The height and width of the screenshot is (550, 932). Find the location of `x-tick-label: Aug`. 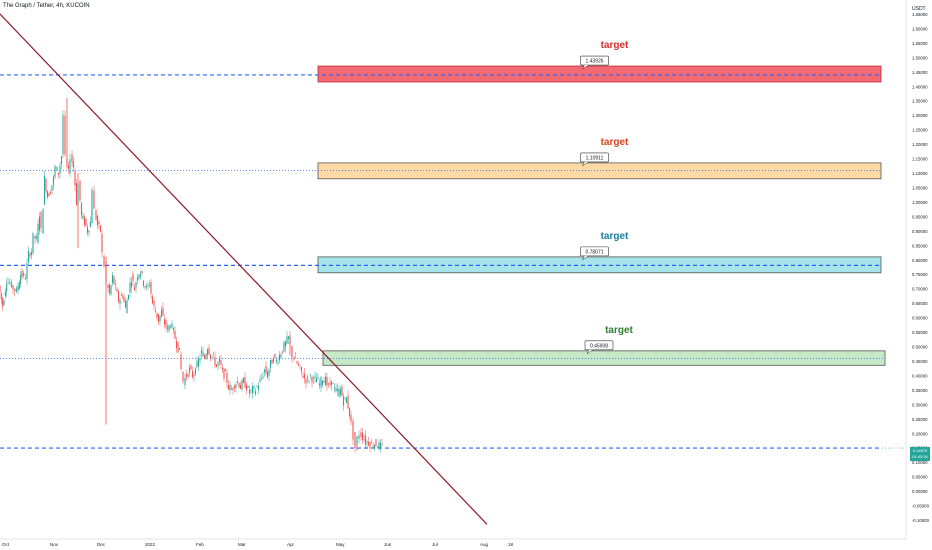

x-tick-label: Aug is located at coordinates (484, 544).